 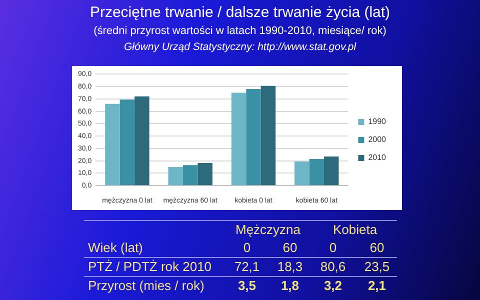 I want to click on chart-title: Przeciętne trwanie / dalsze trwanie życia (lat), so click(x=240, y=12).